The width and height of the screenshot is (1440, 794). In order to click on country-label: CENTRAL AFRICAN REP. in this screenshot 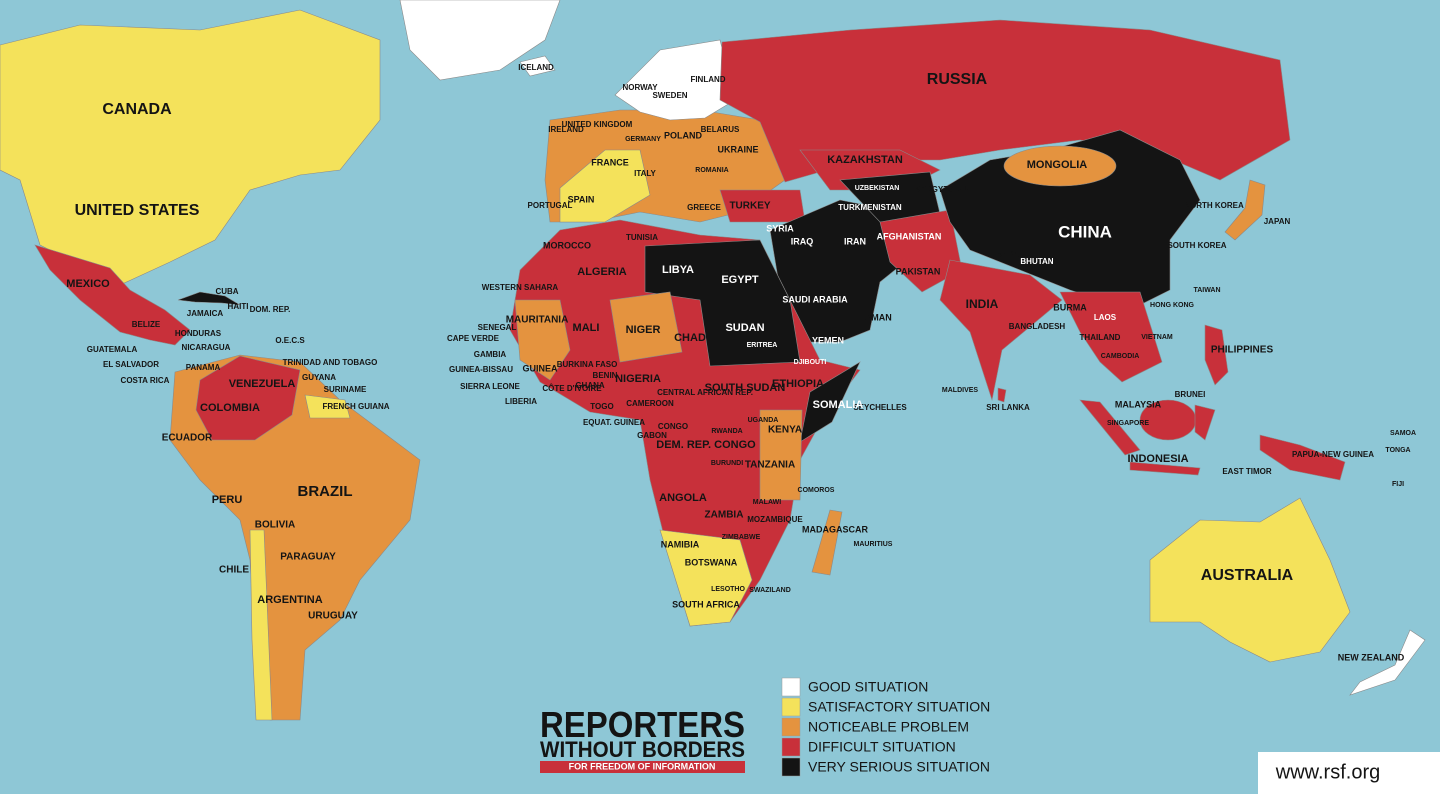, I will do `click(705, 392)`.